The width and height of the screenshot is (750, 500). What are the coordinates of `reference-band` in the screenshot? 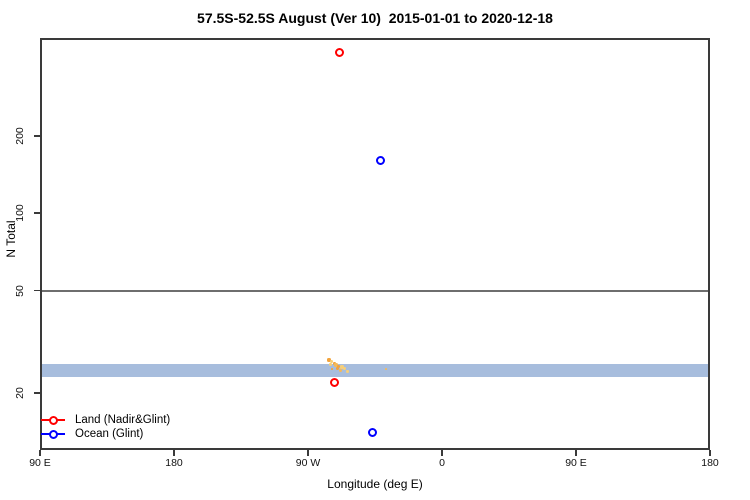 It's located at (375, 370).